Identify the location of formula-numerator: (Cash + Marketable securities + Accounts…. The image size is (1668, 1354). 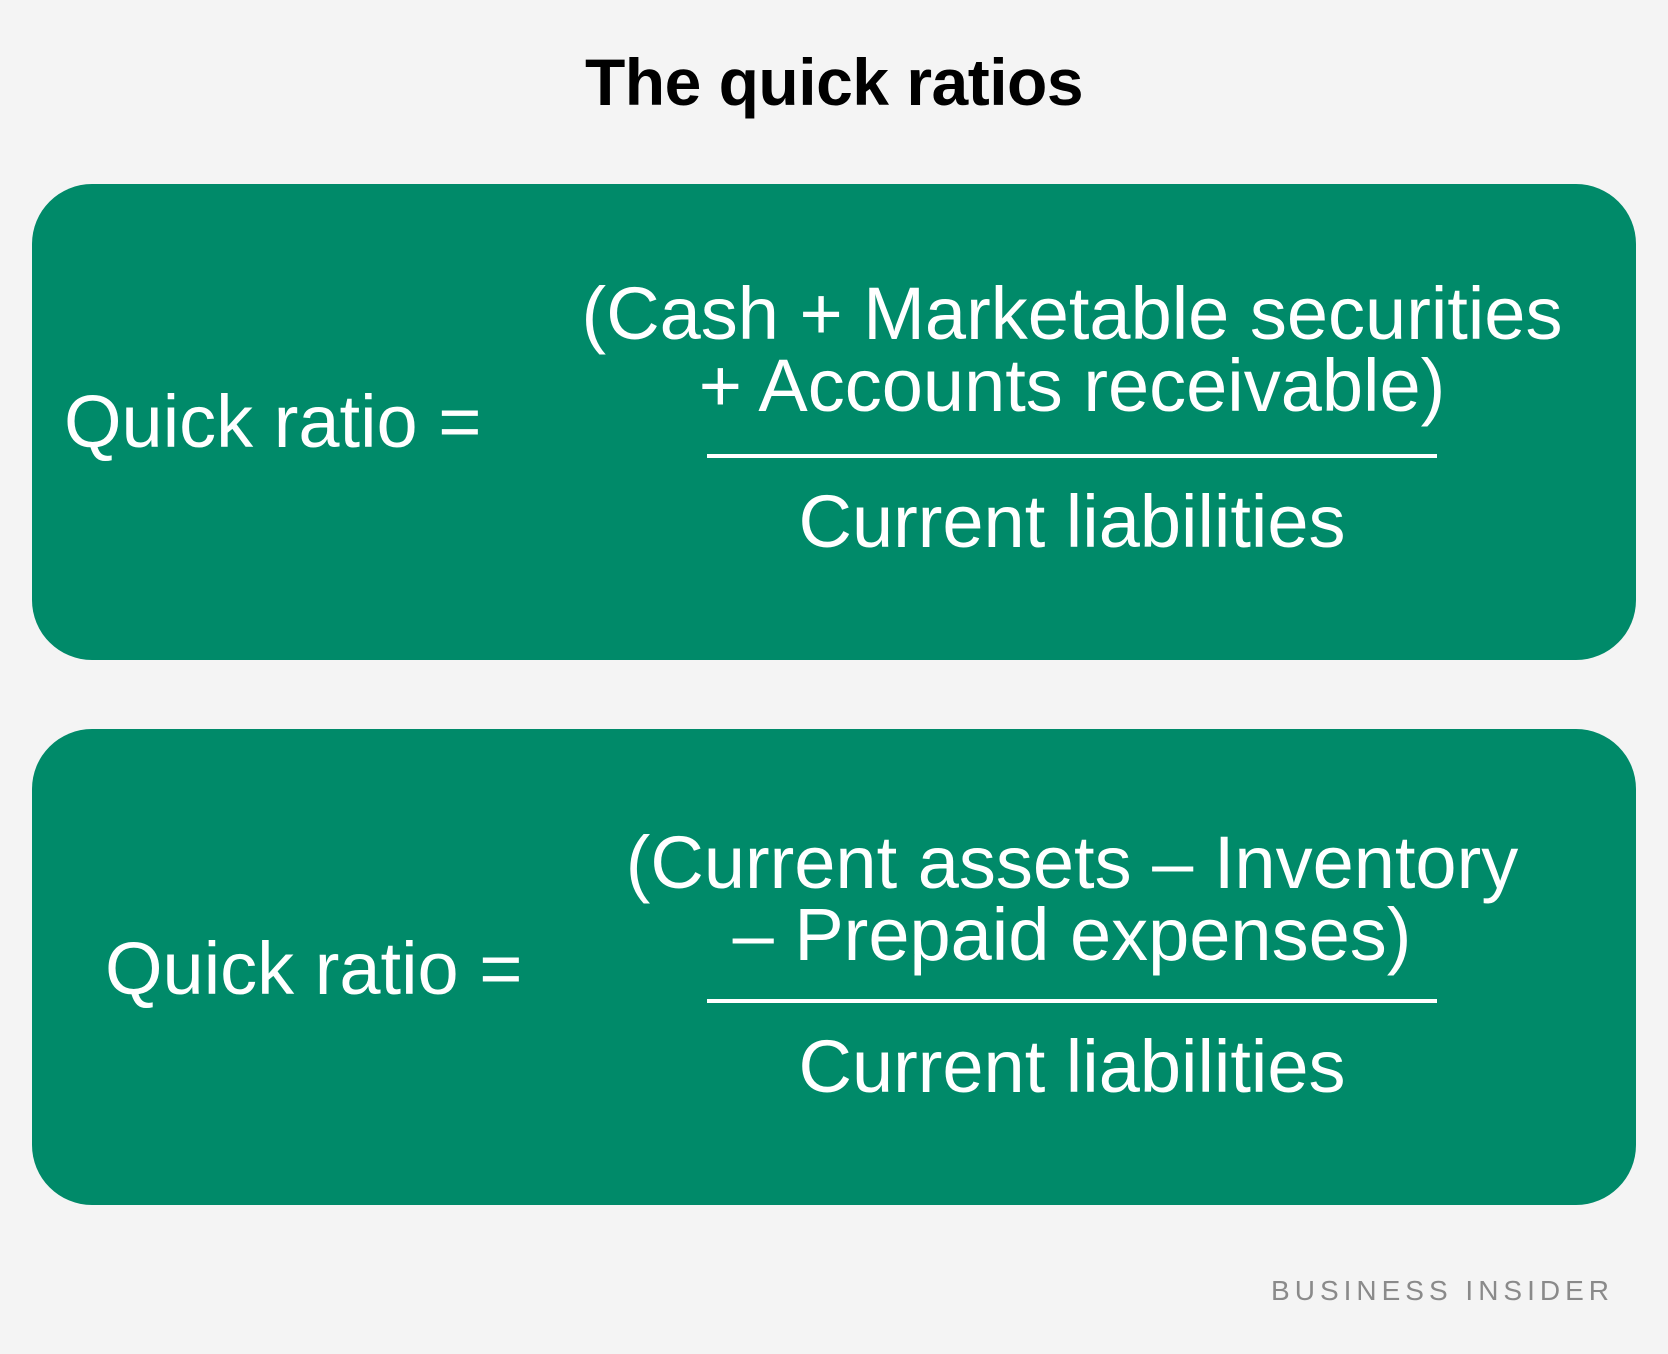
(1072, 349).